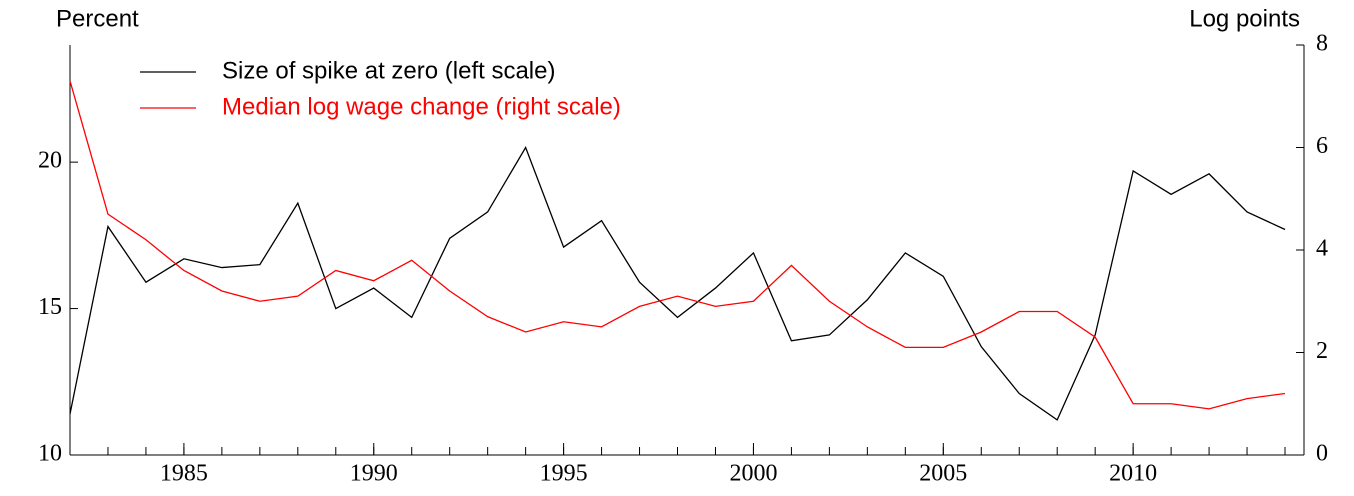 The image size is (1354, 496). What do you see at coordinates (374, 474) in the screenshot?
I see `x-tick-label: 1990` at bounding box center [374, 474].